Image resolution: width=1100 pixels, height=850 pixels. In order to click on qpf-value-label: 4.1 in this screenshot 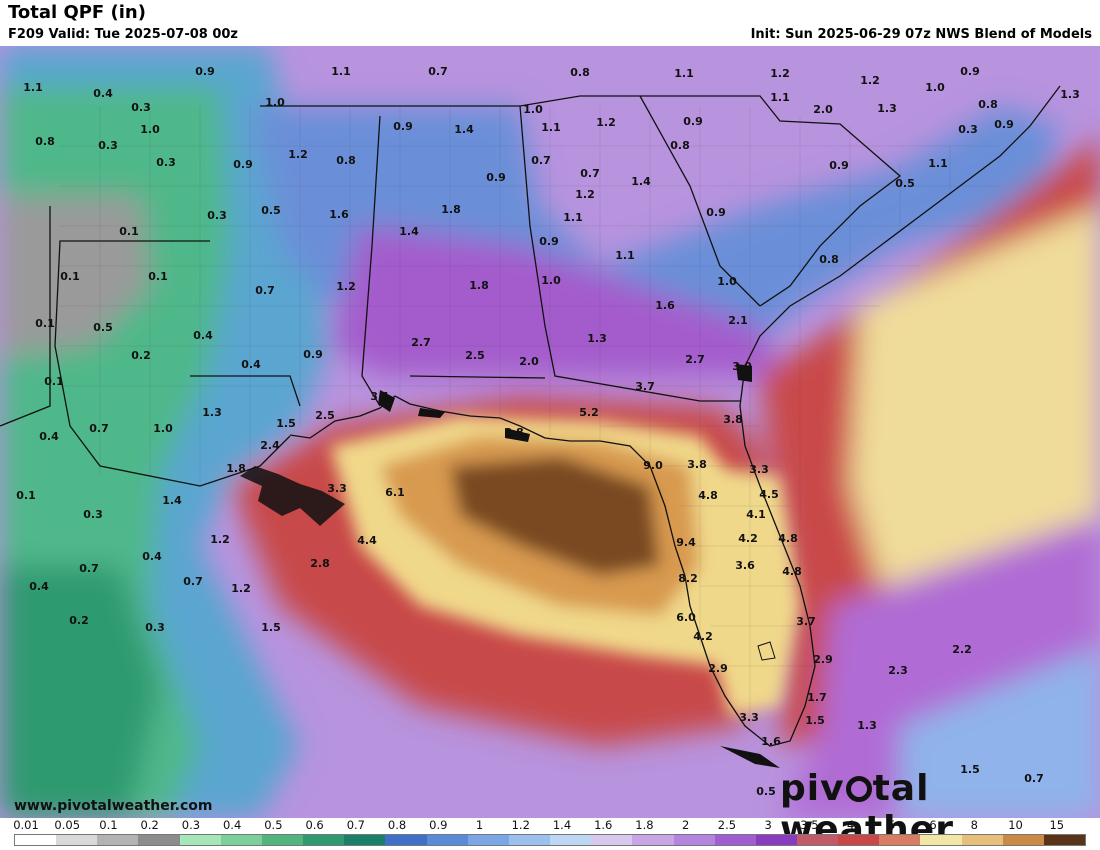, I will do `click(756, 514)`.